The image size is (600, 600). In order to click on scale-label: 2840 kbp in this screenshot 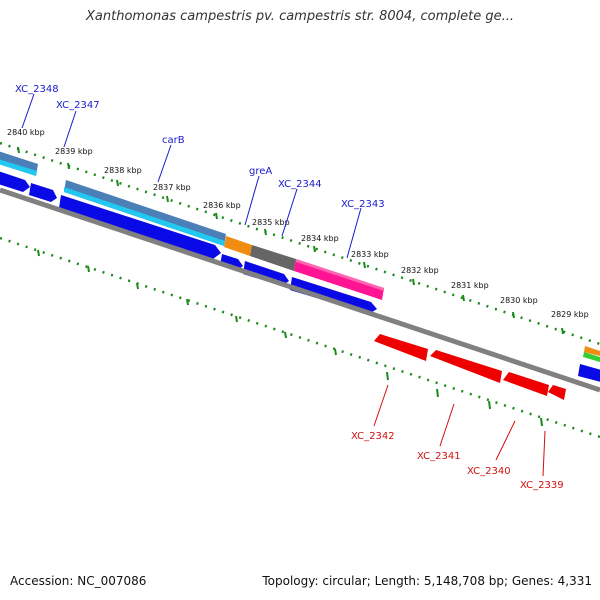, I will do `click(26, 132)`.